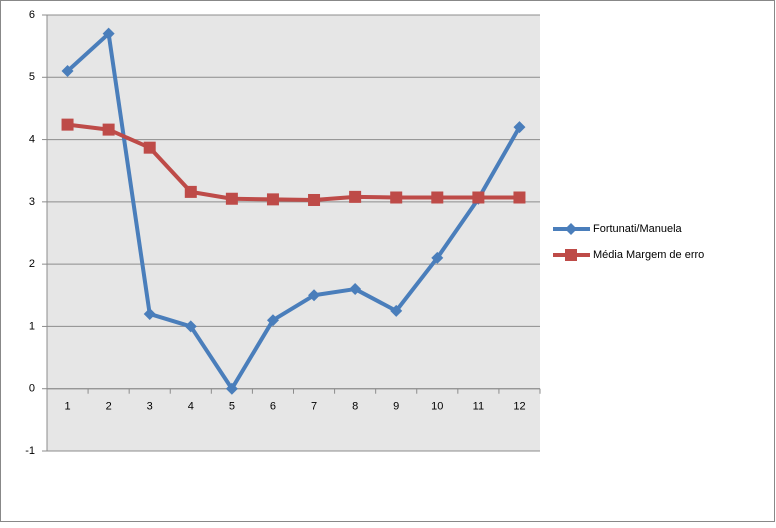 The image size is (776, 528). What do you see at coordinates (638, 229) in the screenshot?
I see `legend-label: Fortunati/Manuela` at bounding box center [638, 229].